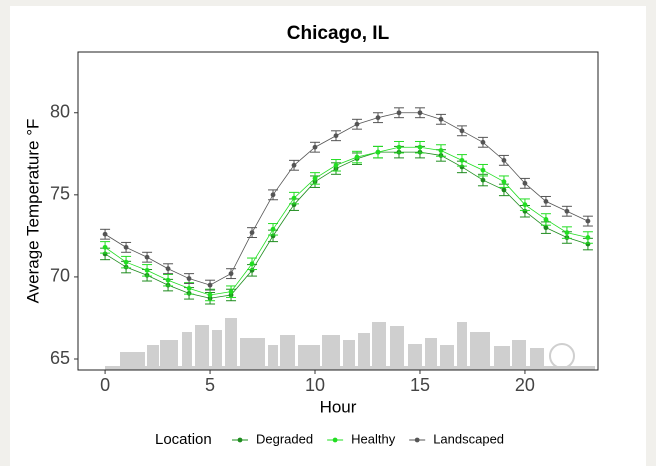 The width and height of the screenshot is (656, 466). I want to click on x-tick-label: 5, so click(210, 385).